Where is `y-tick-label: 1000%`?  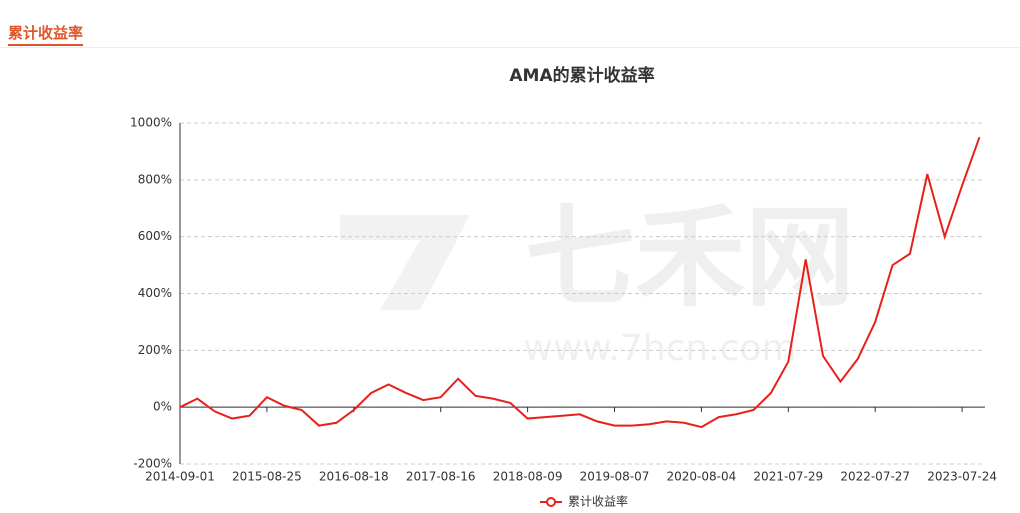
y-tick-label: 1000% is located at coordinates (151, 123).